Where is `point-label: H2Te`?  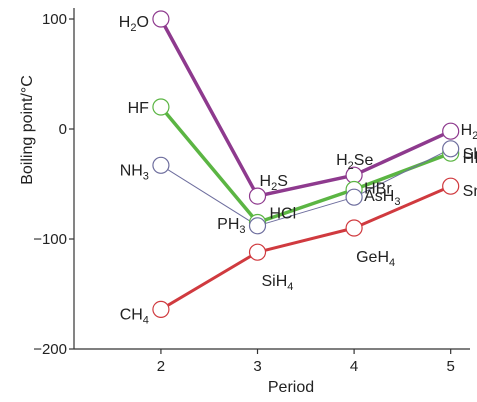
point-label: H2Te is located at coordinates (469, 132).